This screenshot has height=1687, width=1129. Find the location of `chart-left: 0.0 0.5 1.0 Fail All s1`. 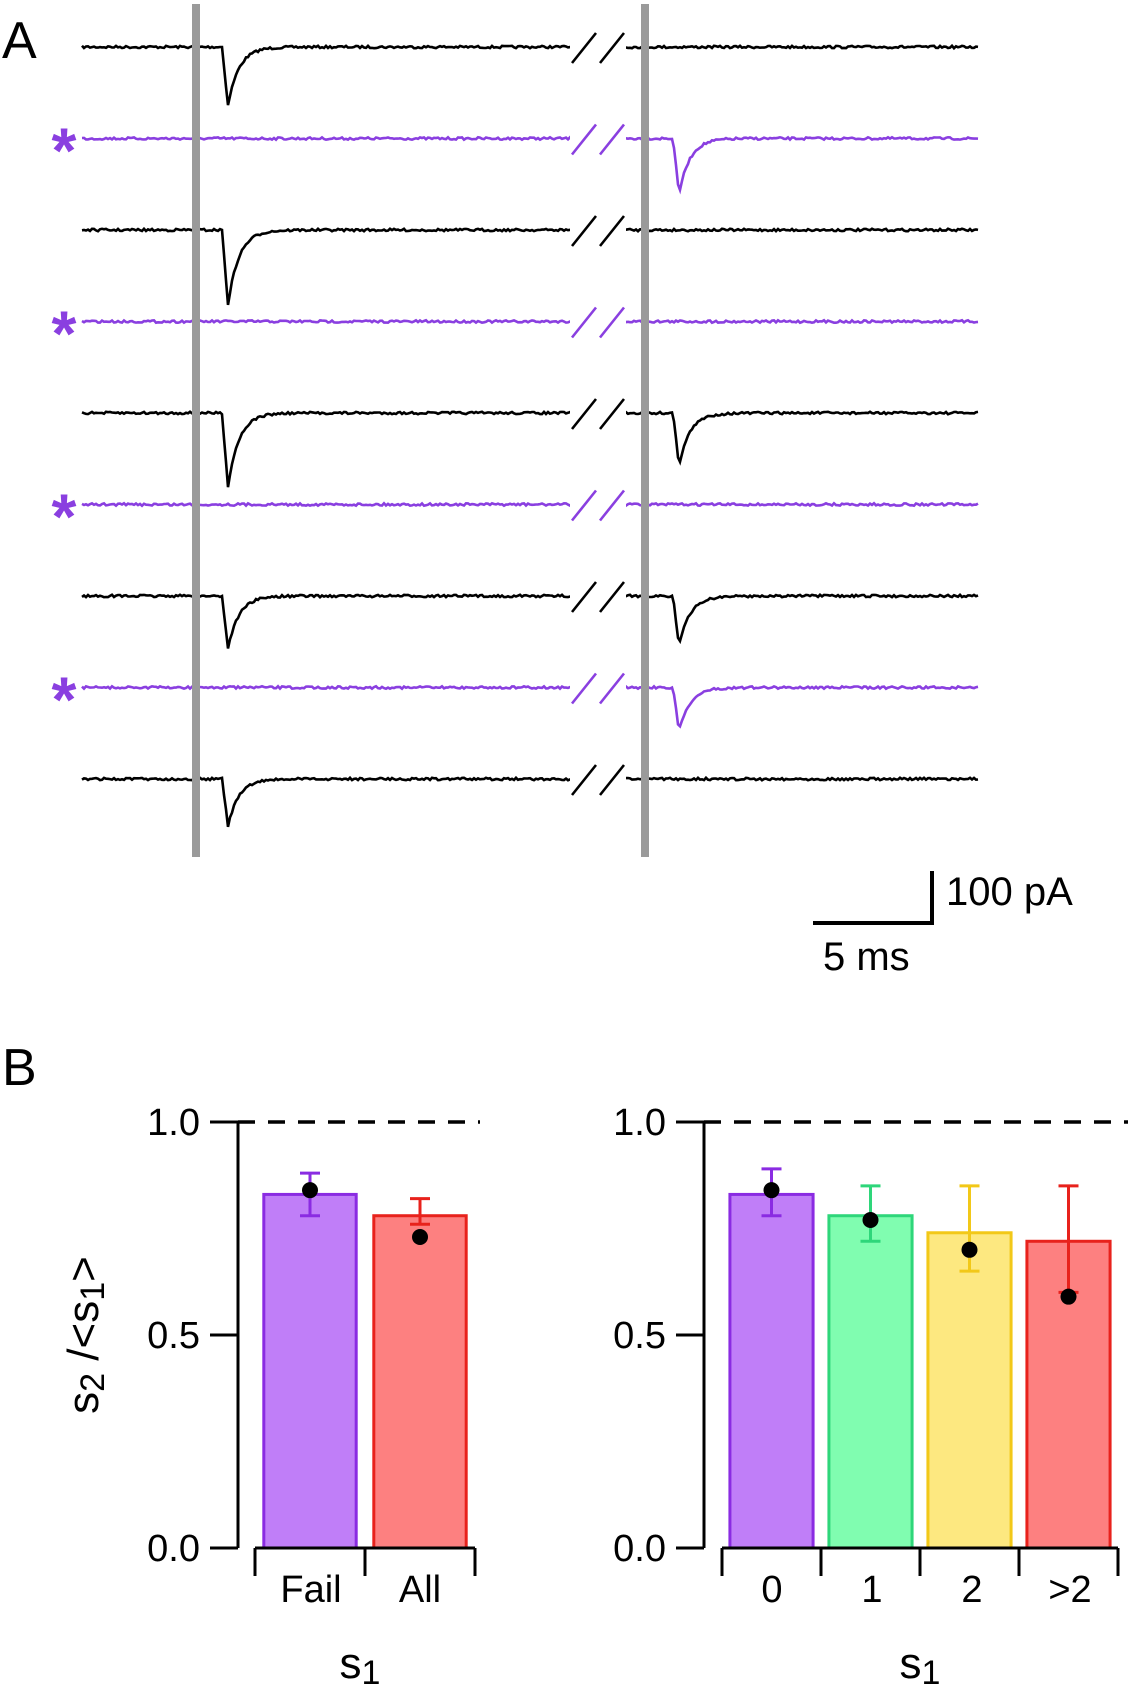

chart-left: 0.0 0.5 1.0 Fail All s1 is located at coordinates (313, 1394).